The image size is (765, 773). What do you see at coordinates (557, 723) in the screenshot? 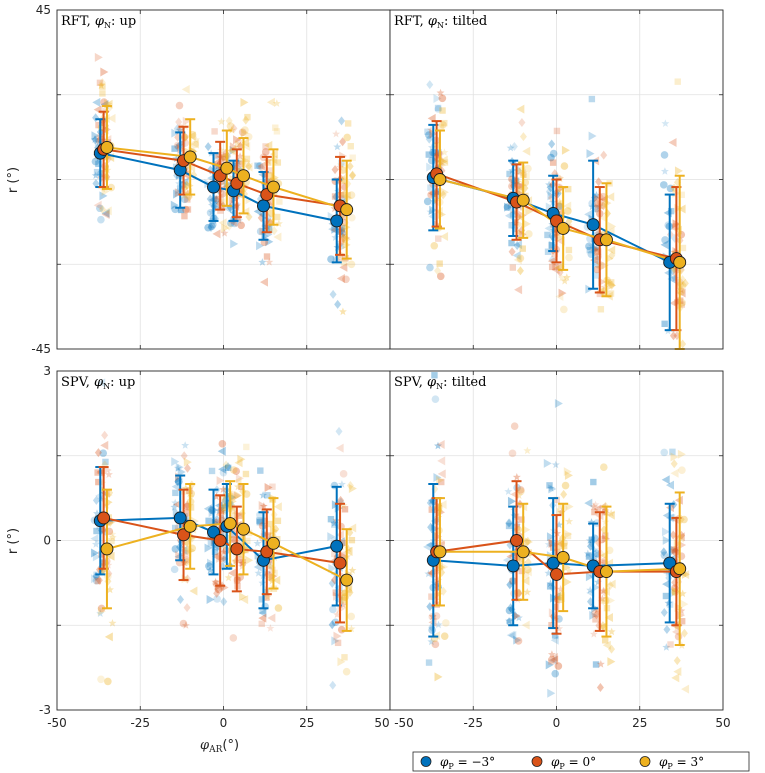
I see `x-tick-label: 0` at bounding box center [557, 723].